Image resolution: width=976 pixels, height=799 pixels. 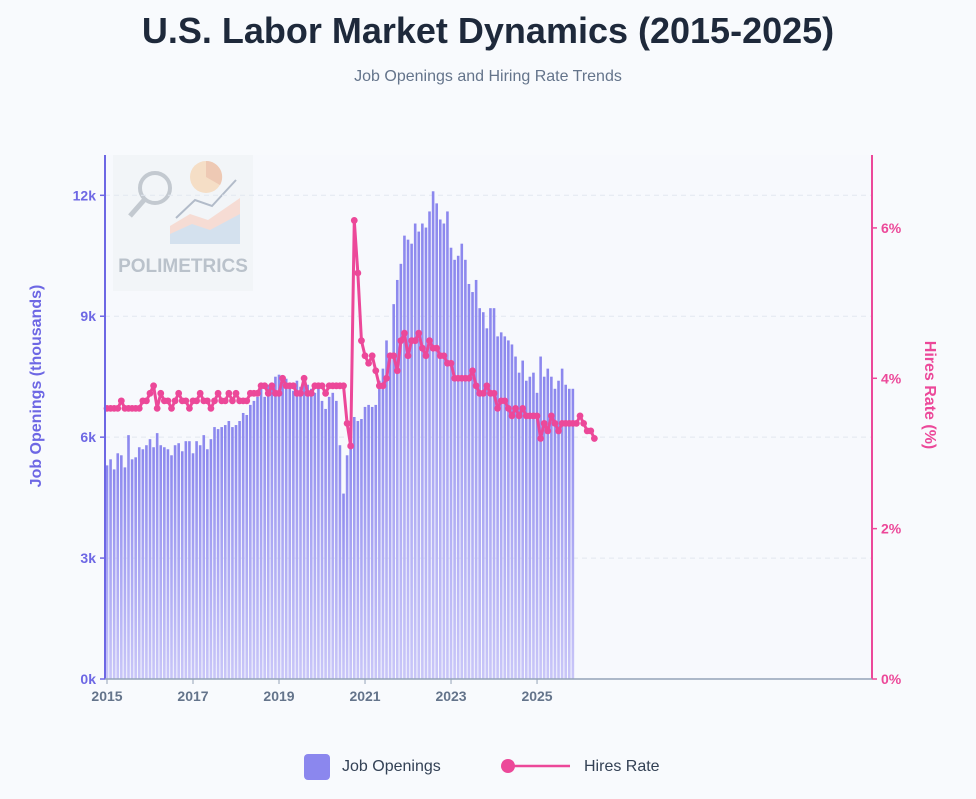 What do you see at coordinates (488, 76) in the screenshot?
I see `chart-subtitle: Job Openings and Hiring Rate Trends` at bounding box center [488, 76].